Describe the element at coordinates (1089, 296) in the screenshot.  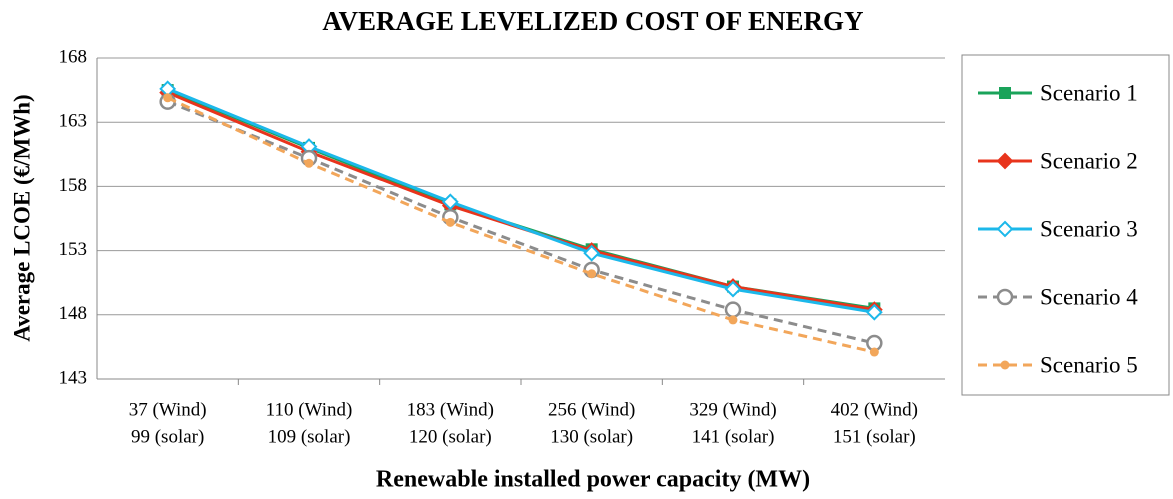
I see `legend-label: Scenario 4` at that location.